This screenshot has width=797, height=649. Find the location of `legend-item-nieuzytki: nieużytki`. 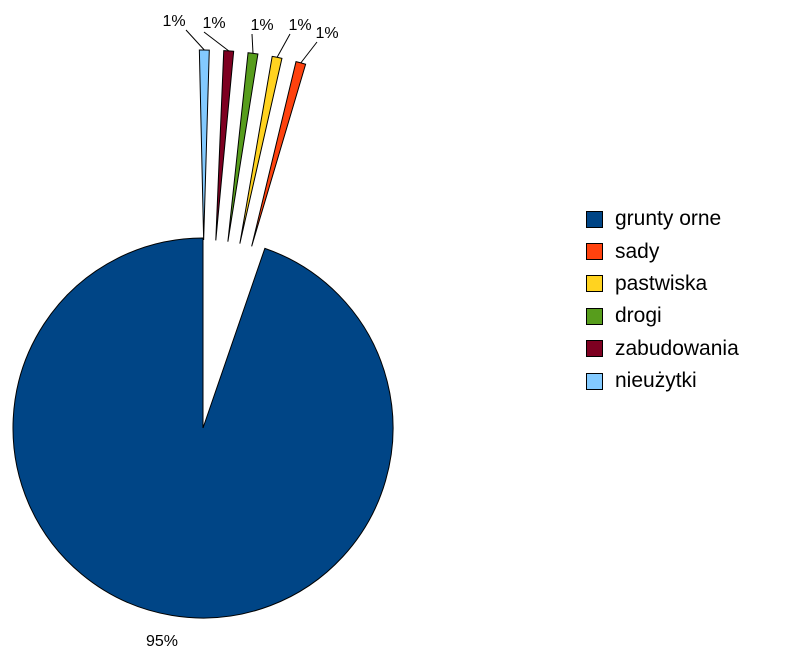

legend-item-nieuzytki: nieużytki is located at coordinates (662, 381).